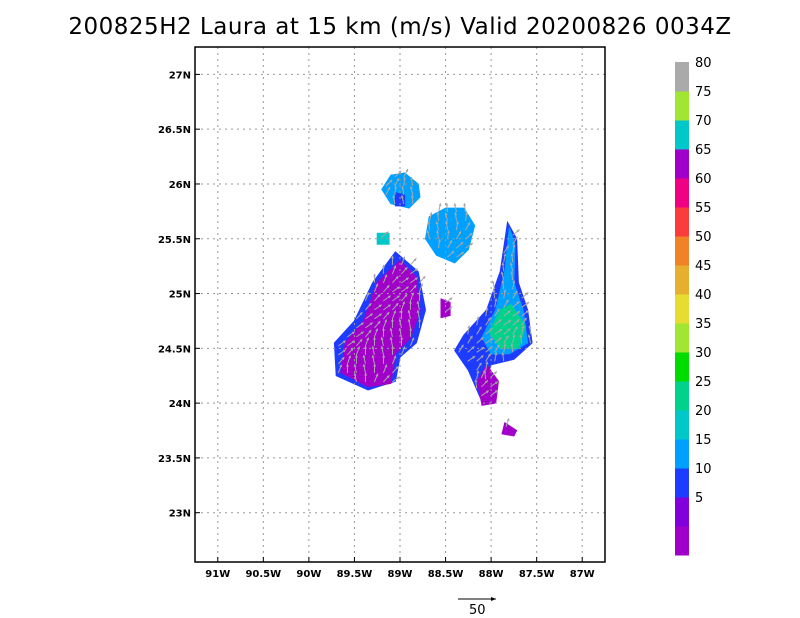 Image resolution: width=800 pixels, height=618 pixels. Describe the element at coordinates (491, 574) in the screenshot. I see `x-tick-label: 88W` at that location.